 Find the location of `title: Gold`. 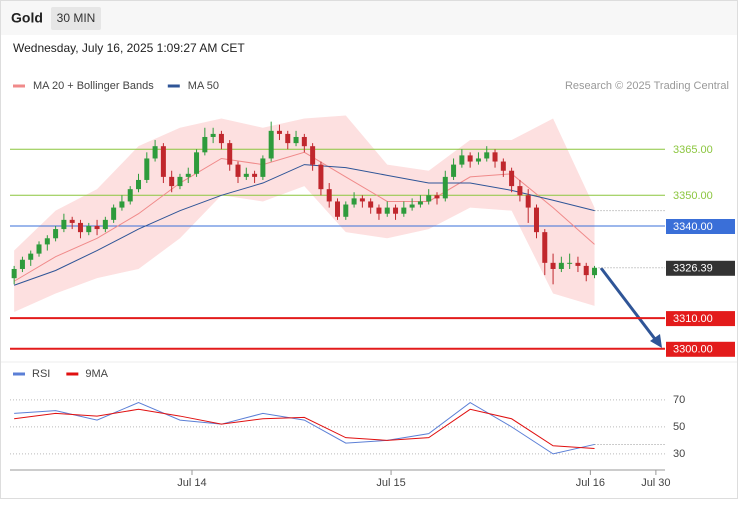

title: Gold is located at coordinates (27, 18).